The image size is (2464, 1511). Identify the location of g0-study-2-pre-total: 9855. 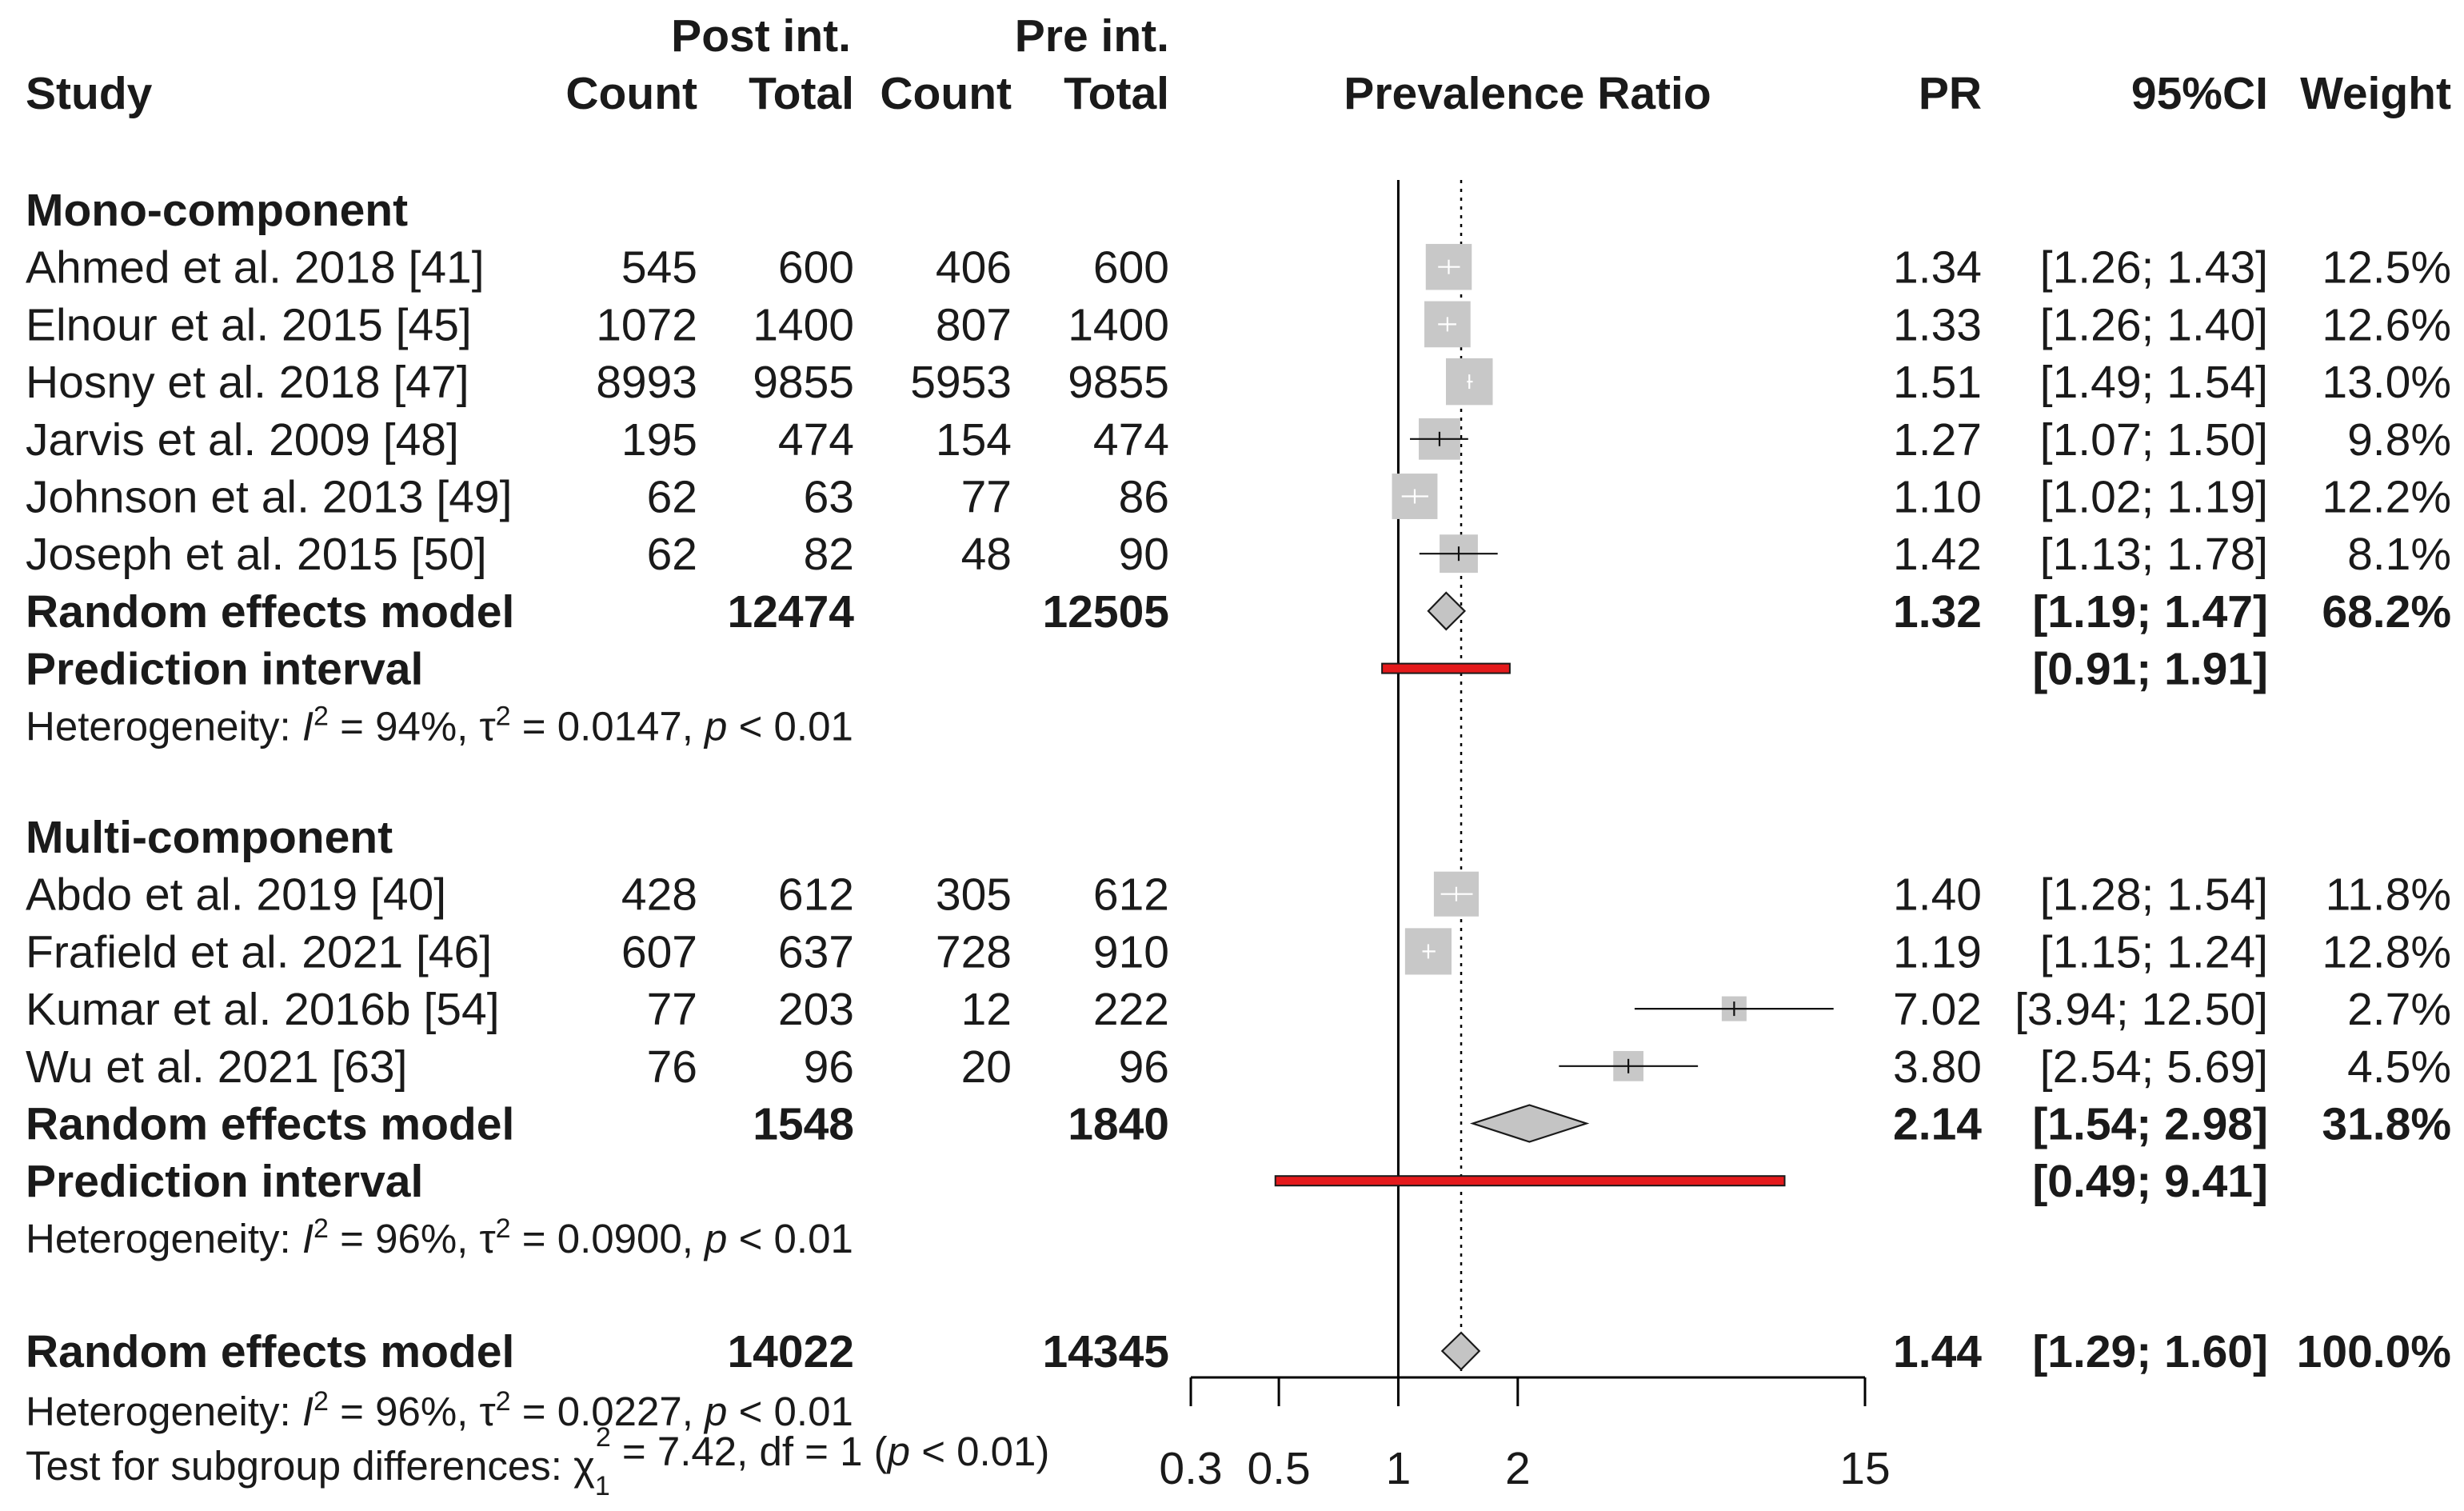
(1118, 383).